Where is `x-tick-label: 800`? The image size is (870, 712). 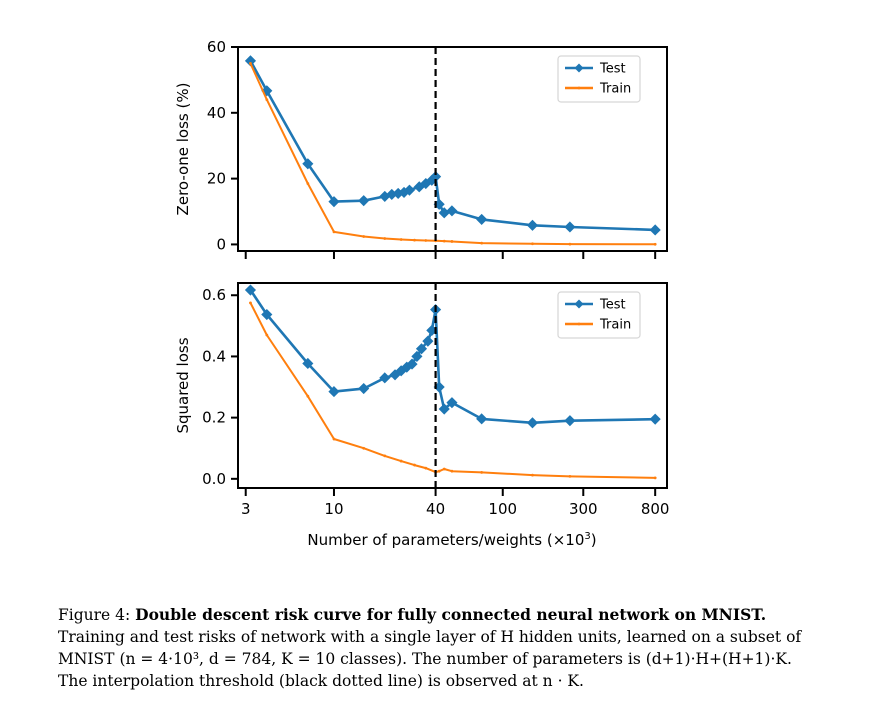
x-tick-label: 800 is located at coordinates (655, 509).